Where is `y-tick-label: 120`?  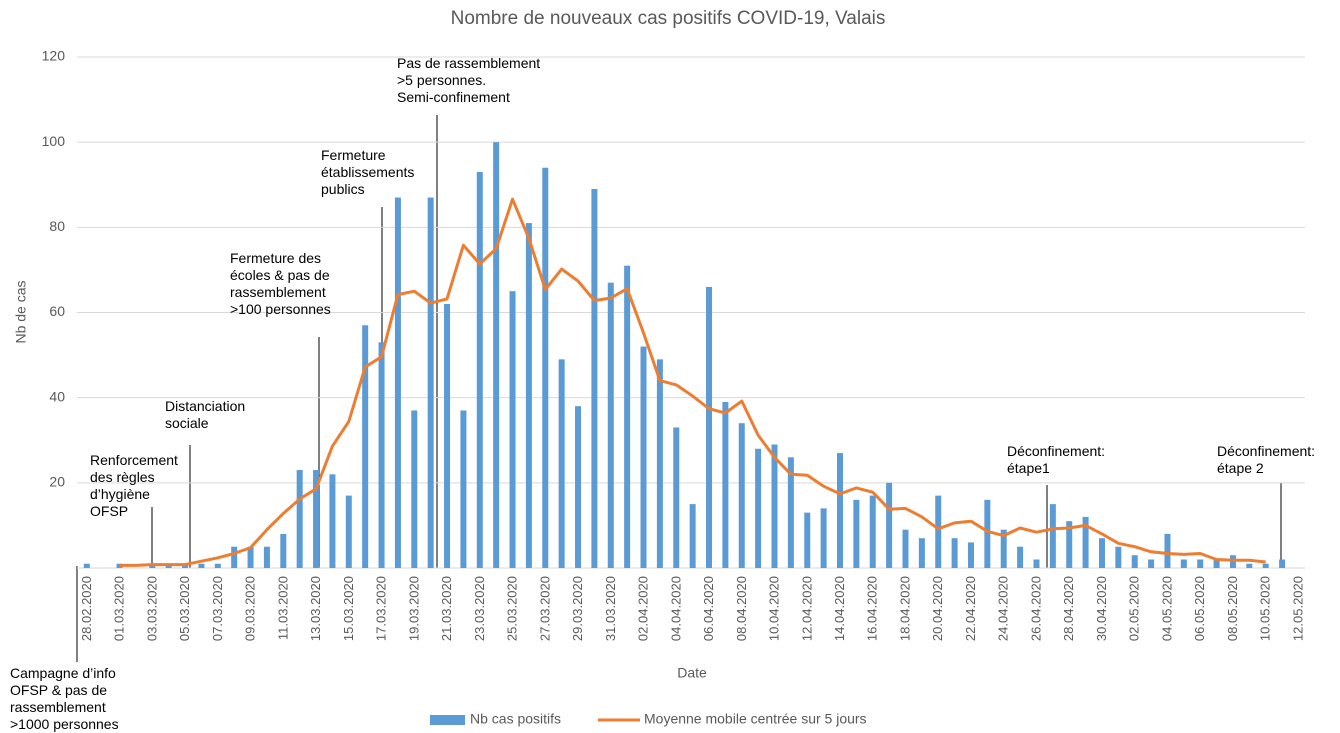
y-tick-label: 120 is located at coordinates (54, 56).